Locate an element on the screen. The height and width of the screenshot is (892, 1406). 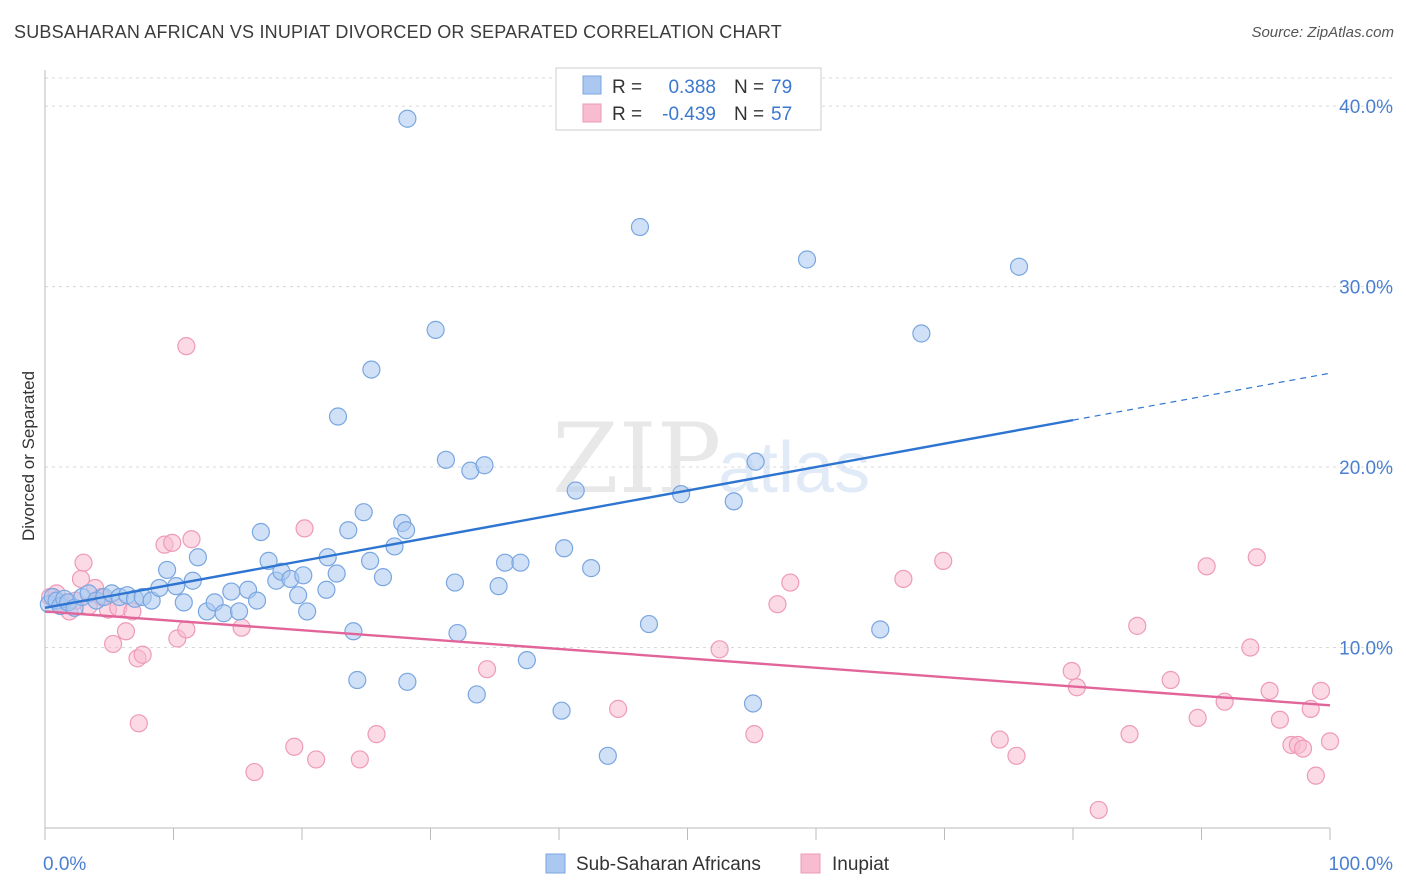
x-tick-label-max: 100.0% is located at coordinates (1361, 864).